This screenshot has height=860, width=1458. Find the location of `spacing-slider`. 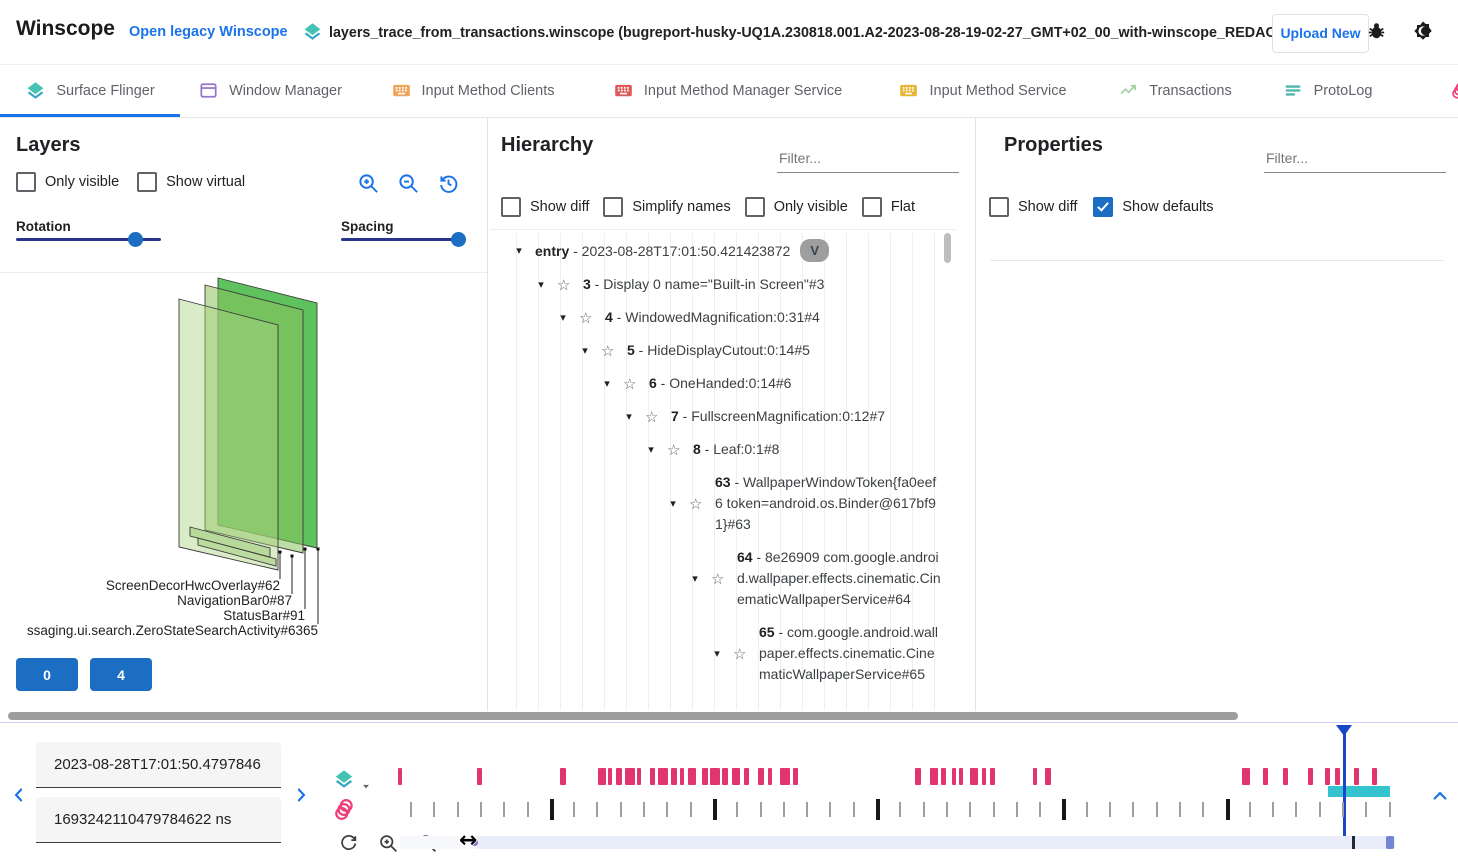

spacing-slider is located at coordinates (403, 239).